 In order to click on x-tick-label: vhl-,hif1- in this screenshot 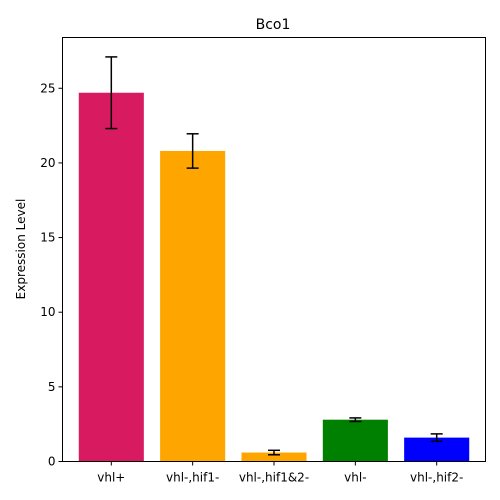, I will do `click(192, 478)`.